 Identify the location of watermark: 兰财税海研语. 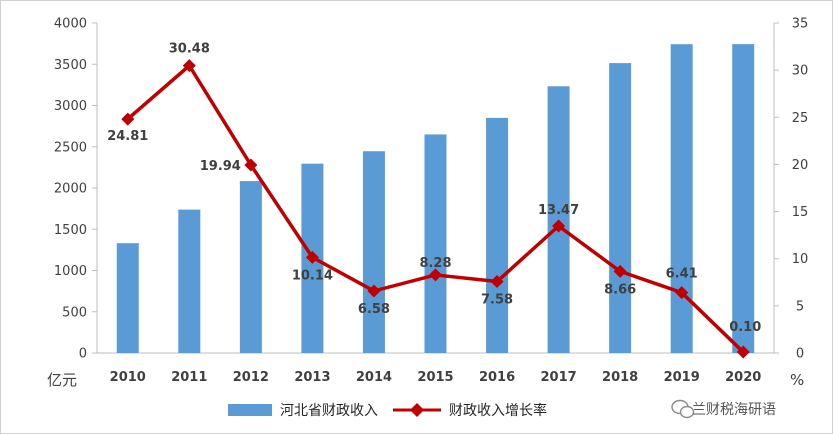
(723, 409).